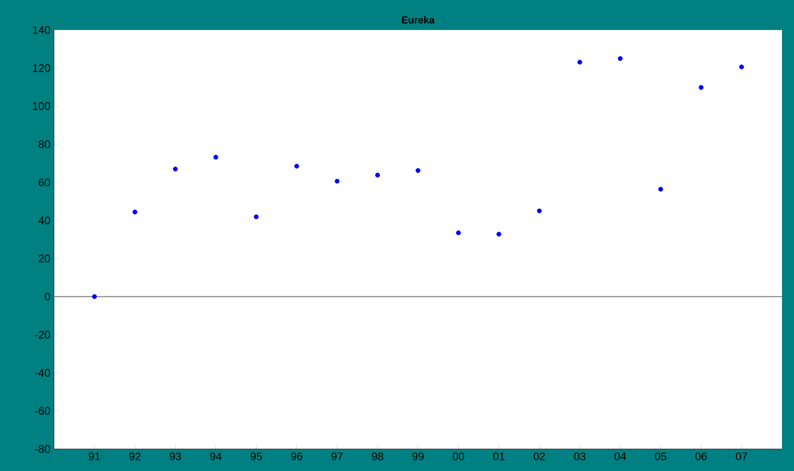 The image size is (794, 471). Describe the element at coordinates (94, 456) in the screenshot. I see `x-tick-label: 91` at that location.